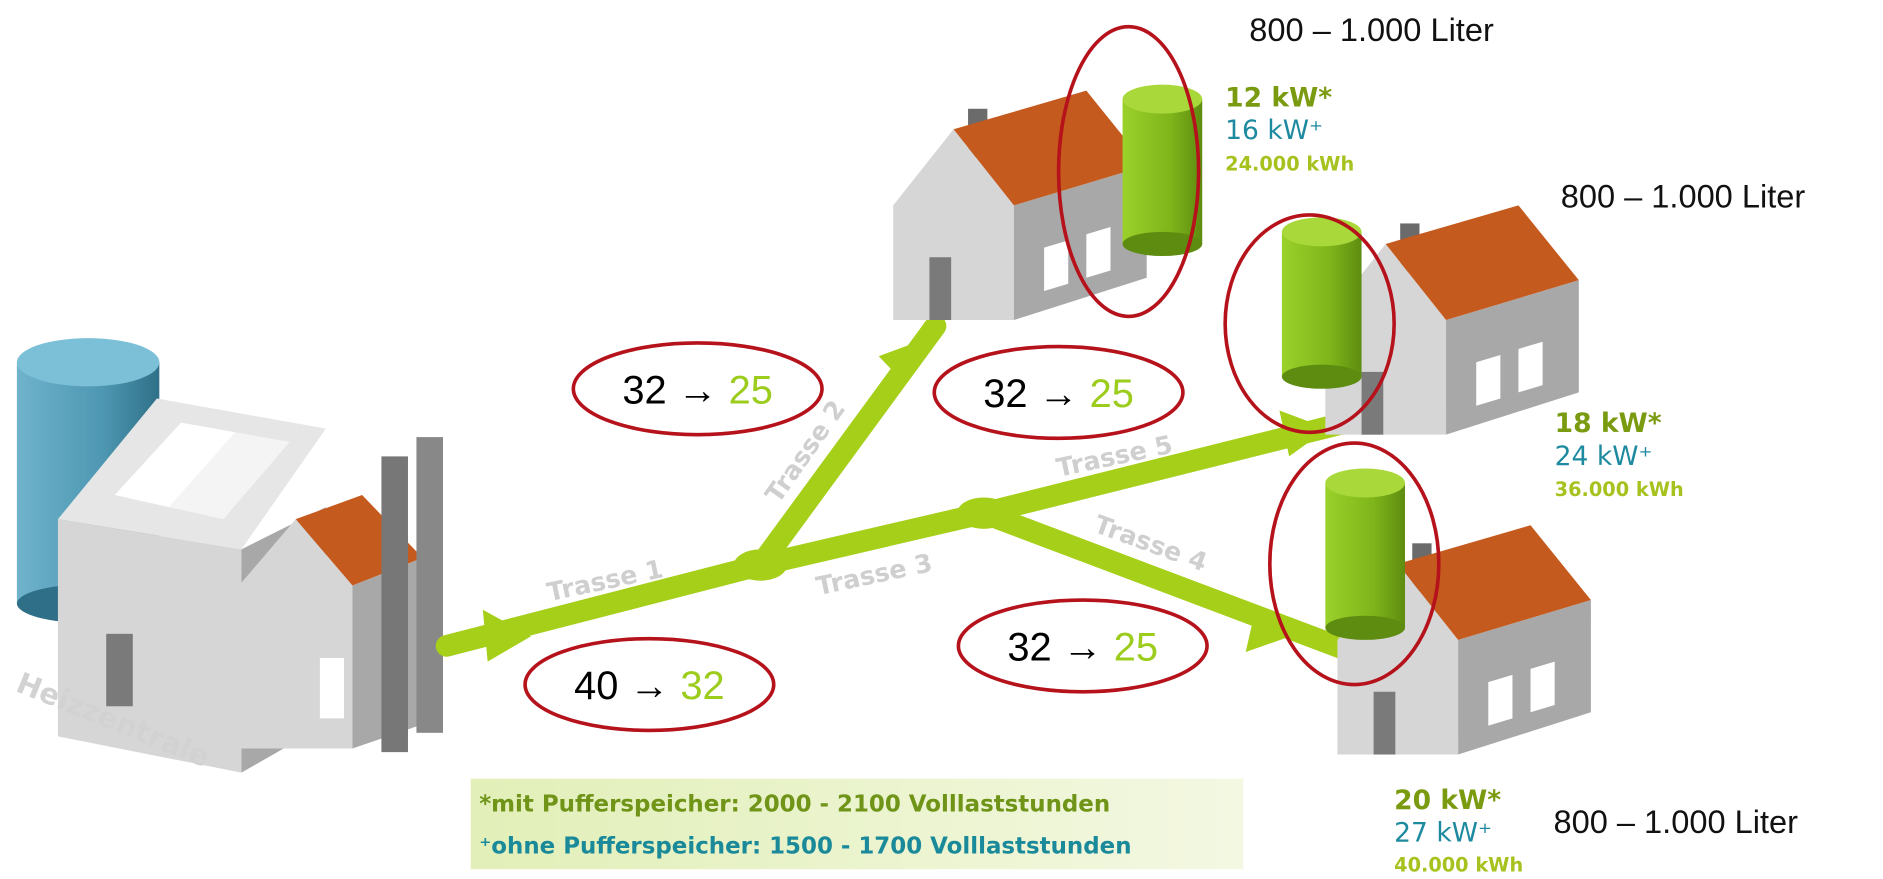 The image size is (1883, 879). I want to click on energy: 24.000 kWh, so click(1289, 163).